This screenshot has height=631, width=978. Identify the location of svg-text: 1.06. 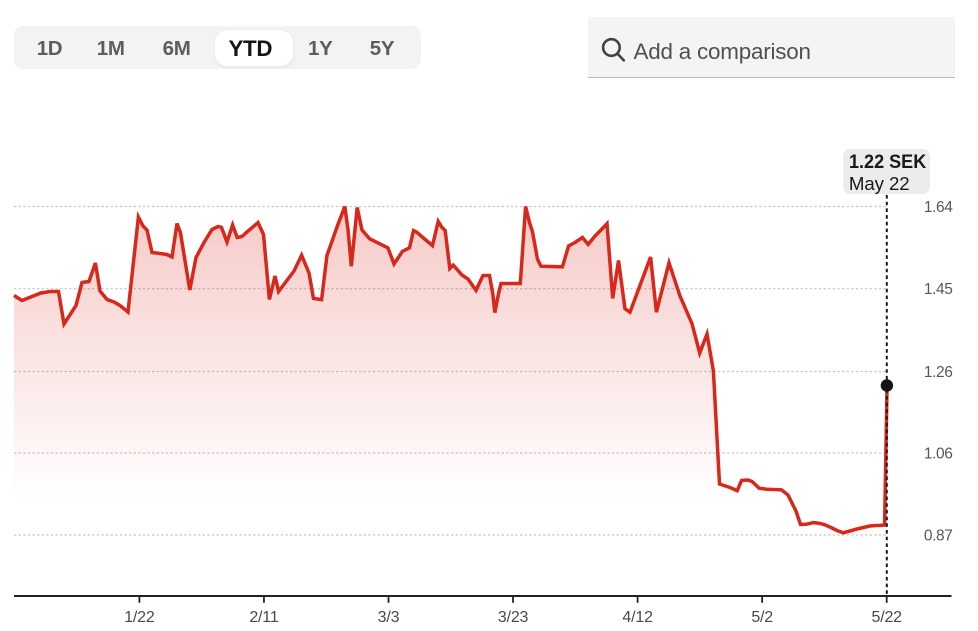
(938, 454).